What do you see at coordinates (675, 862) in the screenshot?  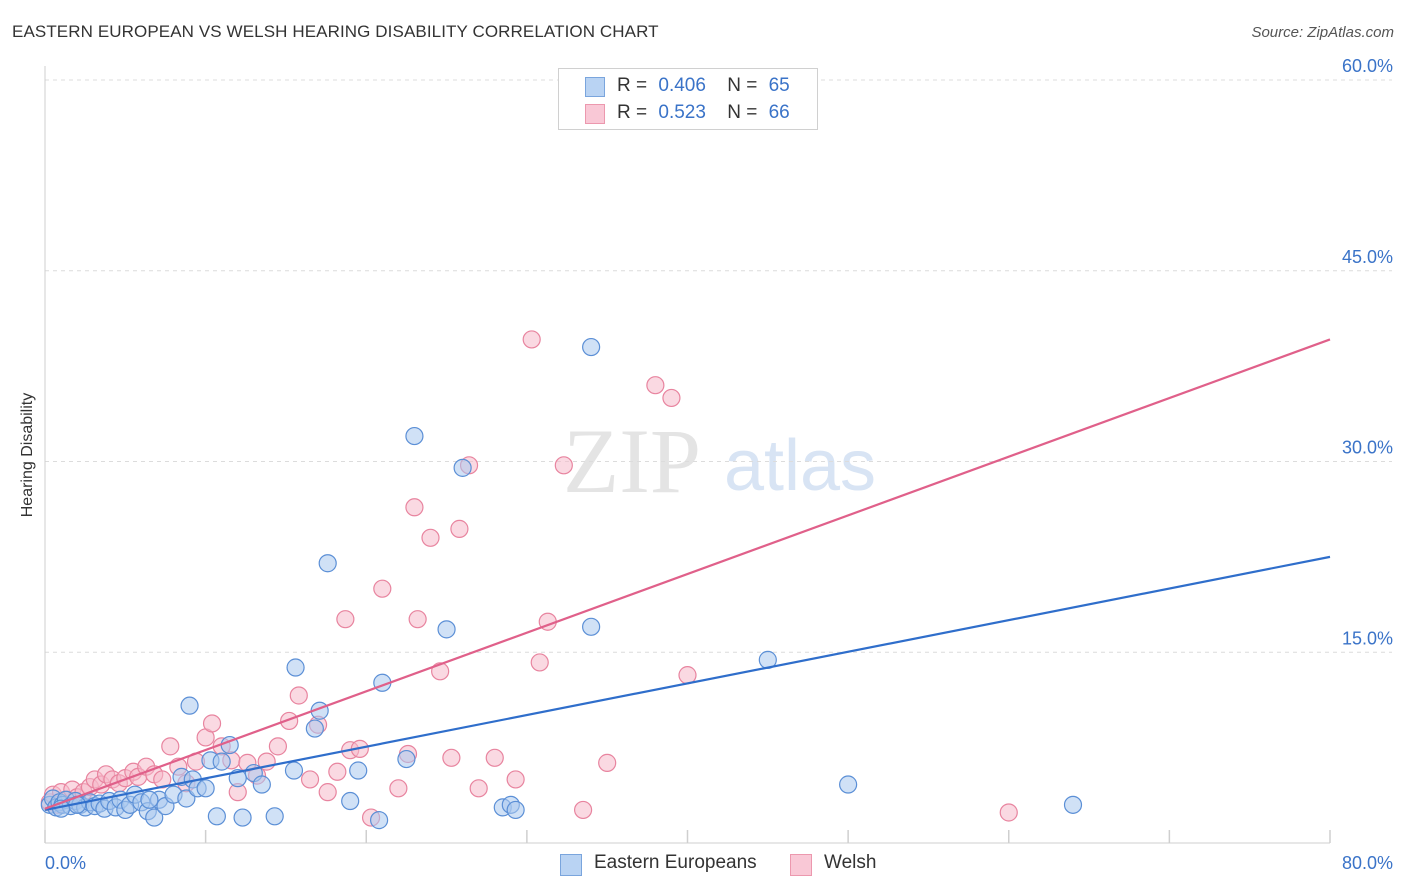 I see `legend-label: Eastern Europeans` at bounding box center [675, 862].